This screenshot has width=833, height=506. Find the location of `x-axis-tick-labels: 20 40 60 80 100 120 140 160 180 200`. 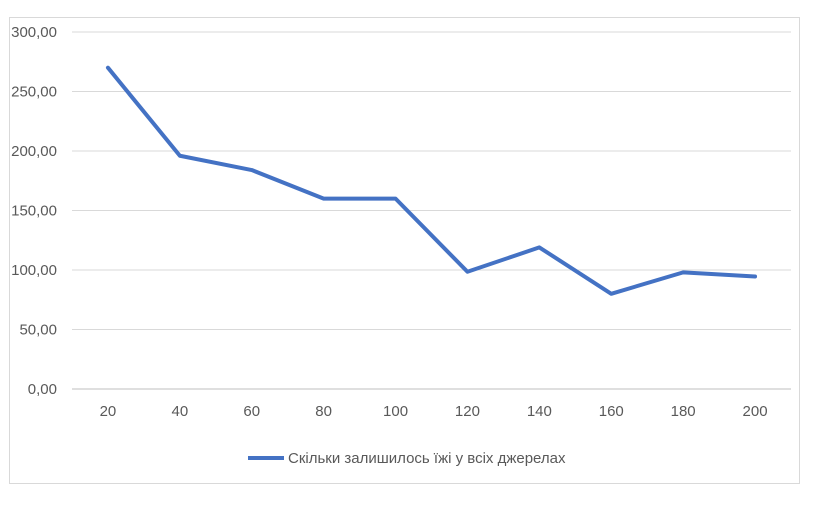

x-axis-tick-labels: 20 40 60 80 100 120 140 160 180 200 is located at coordinates (434, 411).